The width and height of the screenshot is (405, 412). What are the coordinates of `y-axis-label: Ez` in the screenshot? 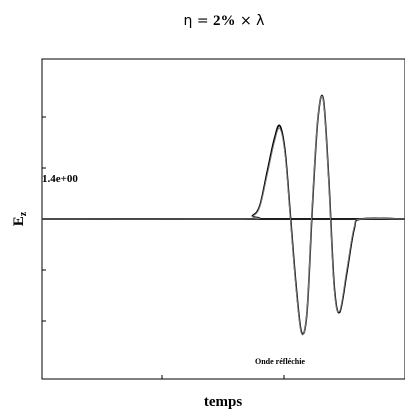 It's located at (20, 218).